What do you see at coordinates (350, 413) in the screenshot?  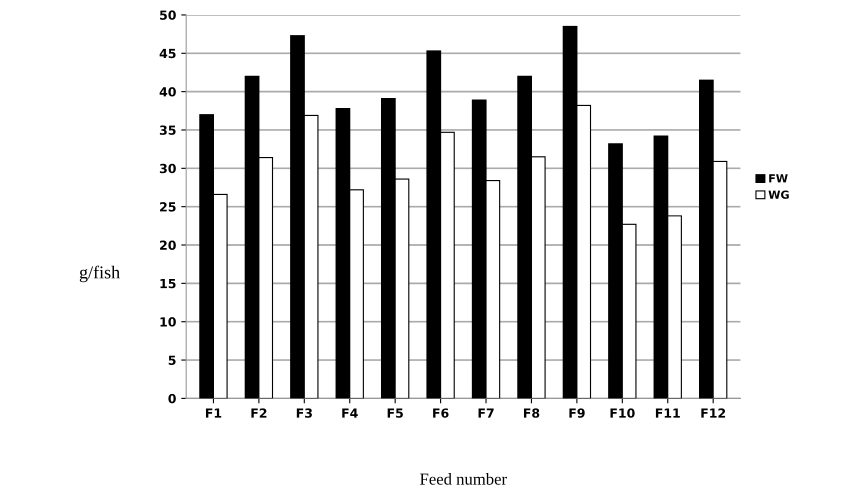 I see `x-tick-label: F4` at bounding box center [350, 413].